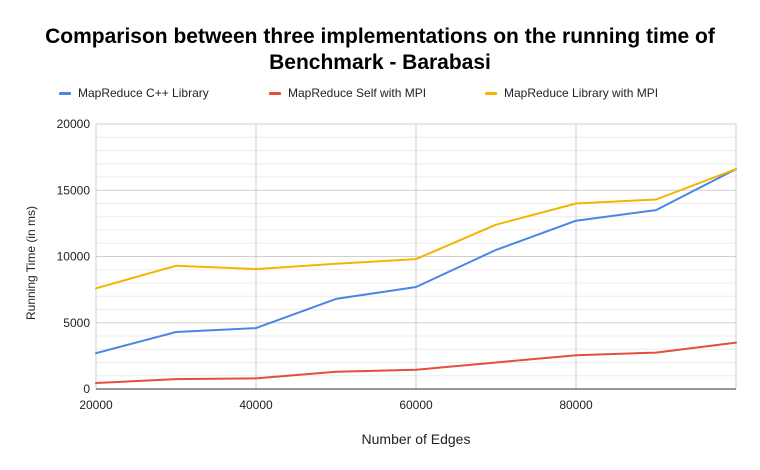 The width and height of the screenshot is (760, 470). What do you see at coordinates (416, 405) in the screenshot?
I see `x-tick-label: 60000` at bounding box center [416, 405].